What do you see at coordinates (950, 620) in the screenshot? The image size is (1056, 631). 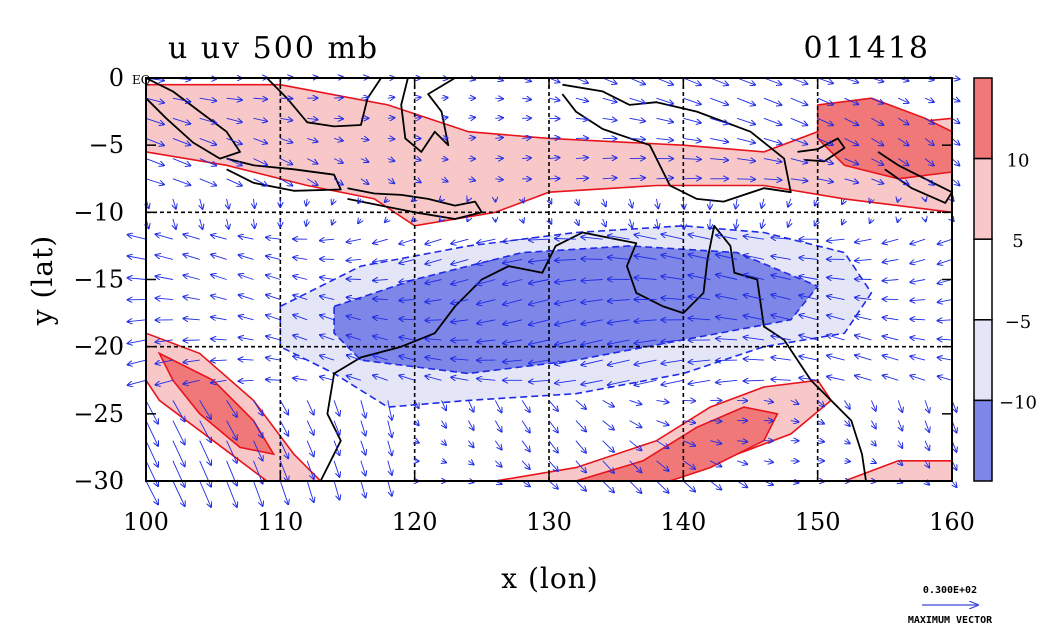 I see `vector-key-label: MAXIMUM VECTOR` at bounding box center [950, 620].